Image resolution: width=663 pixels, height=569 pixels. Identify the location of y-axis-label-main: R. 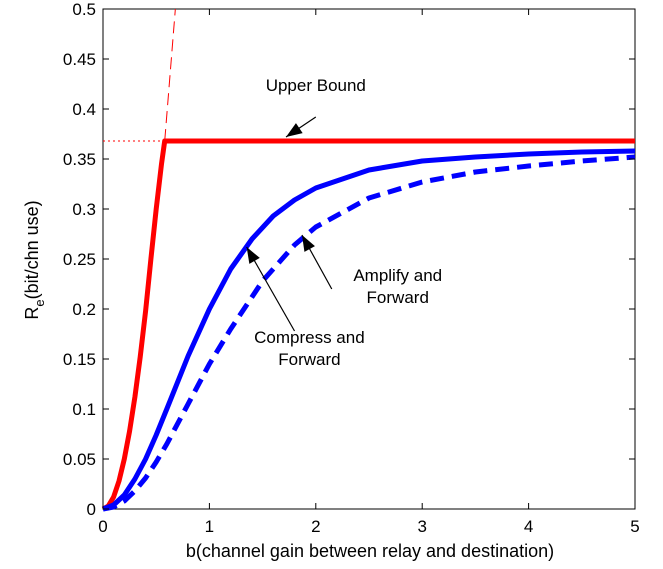
(32, 313).